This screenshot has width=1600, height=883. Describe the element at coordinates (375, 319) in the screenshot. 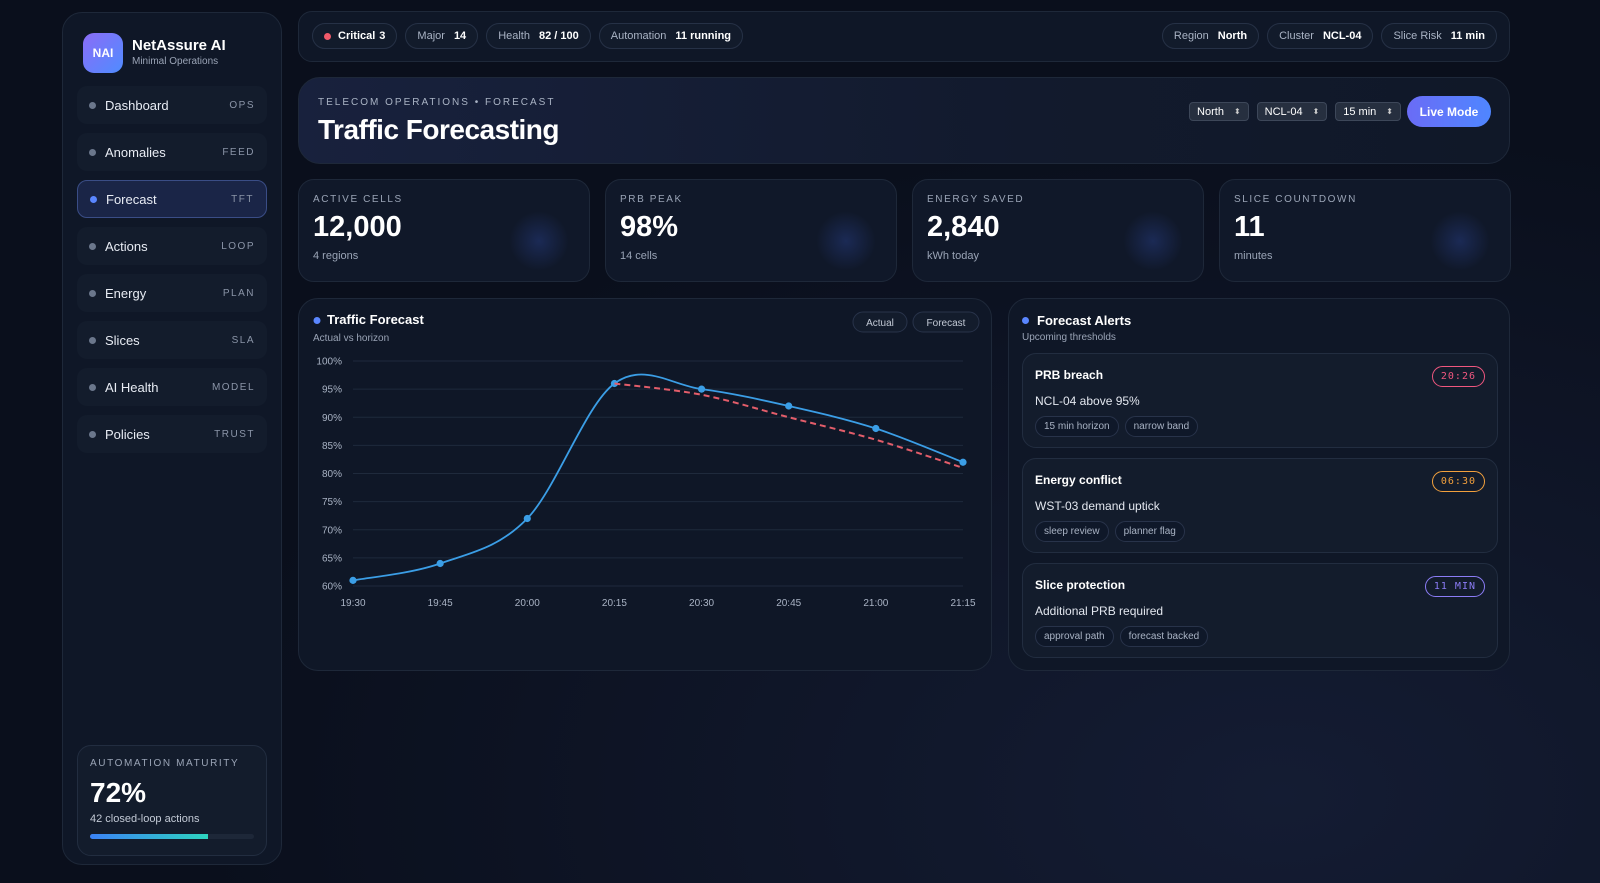

I see `chart-title: Traffic Forecast` at that location.